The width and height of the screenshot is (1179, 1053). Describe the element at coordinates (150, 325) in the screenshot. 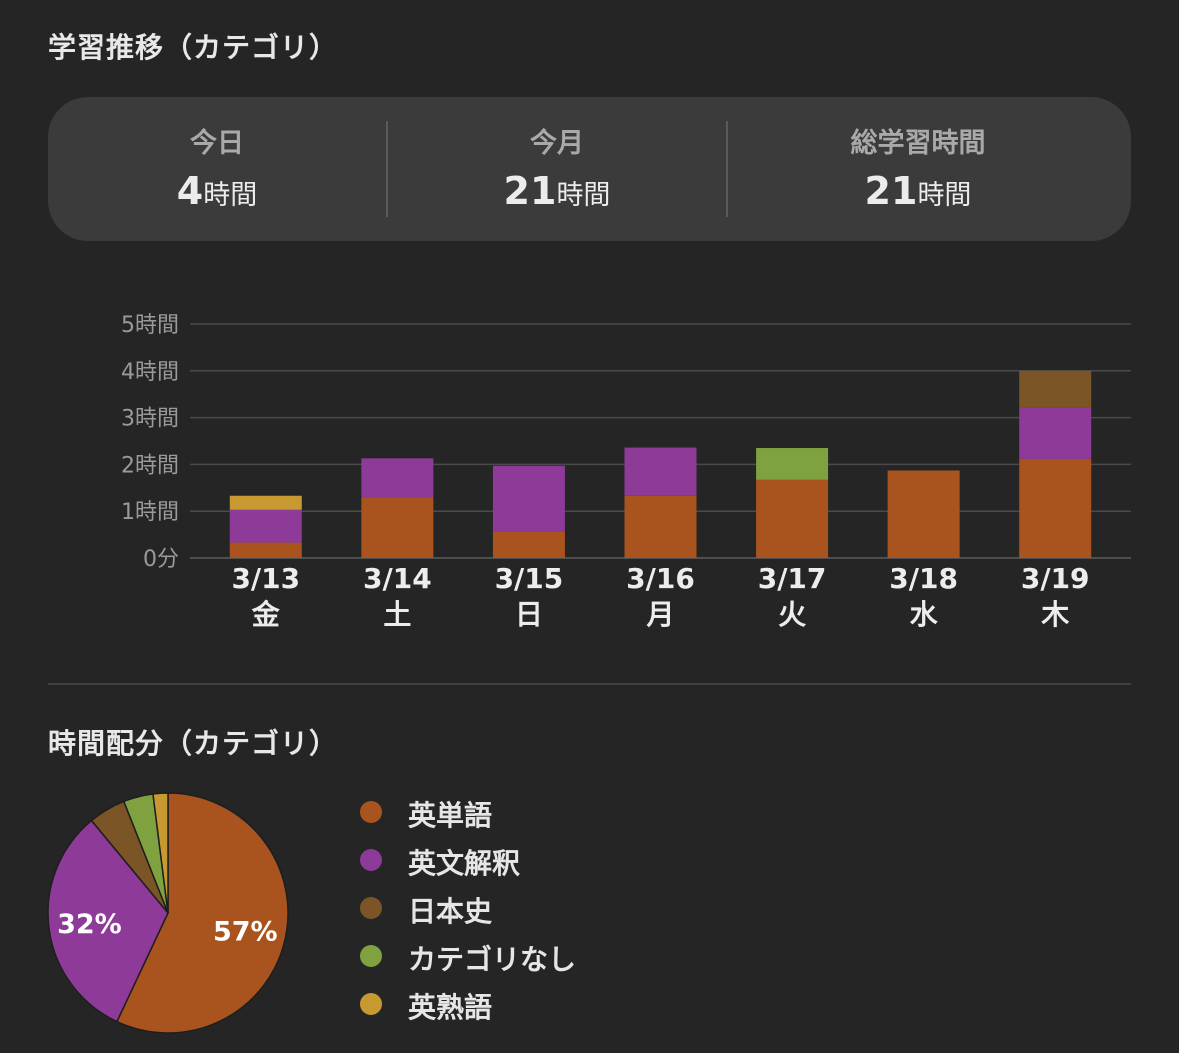

I see `y-tick-label: 5時間` at that location.